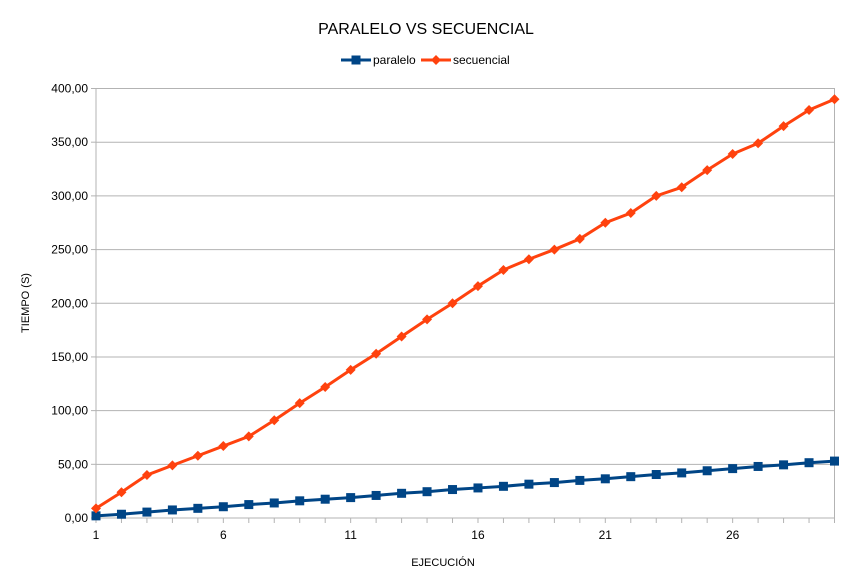 The height and width of the screenshot is (587, 852). Describe the element at coordinates (223, 535) in the screenshot. I see `x-tick-label: 6` at that location.